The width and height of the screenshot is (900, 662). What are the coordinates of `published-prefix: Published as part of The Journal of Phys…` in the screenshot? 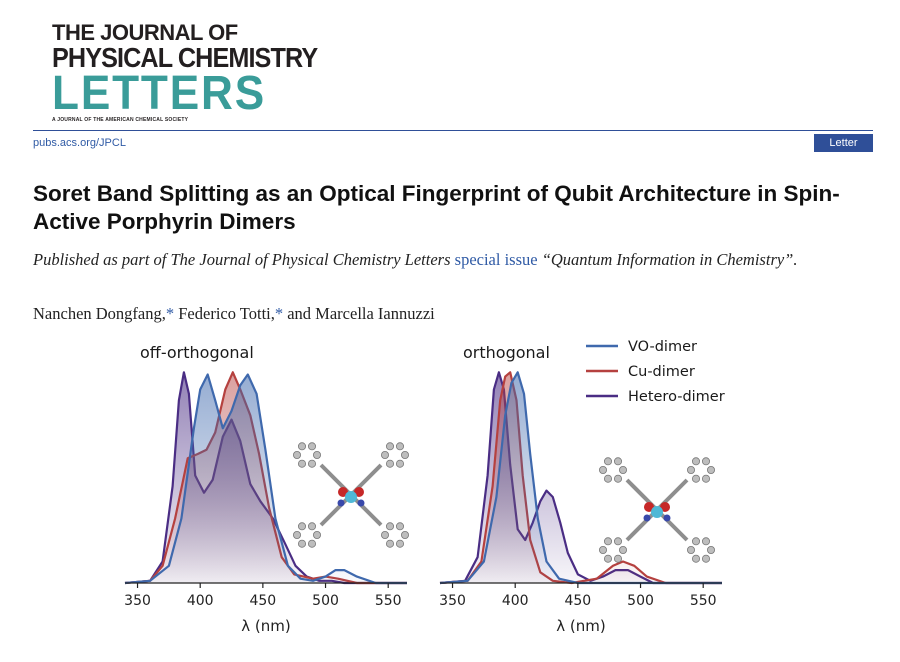 It's located at (244, 259).